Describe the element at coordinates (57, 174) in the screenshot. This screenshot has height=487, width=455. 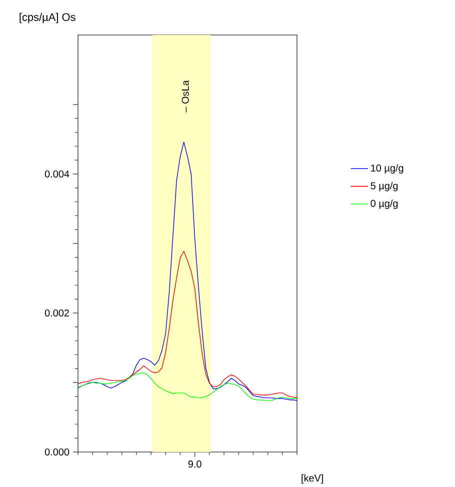
I see `y-tick-label: 0.004` at that location.